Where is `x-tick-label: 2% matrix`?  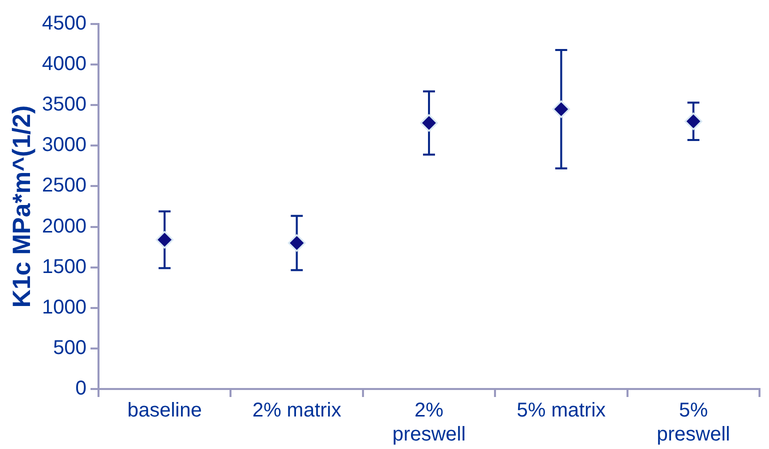
x-tick-label: 2% matrix is located at coordinates (297, 411).